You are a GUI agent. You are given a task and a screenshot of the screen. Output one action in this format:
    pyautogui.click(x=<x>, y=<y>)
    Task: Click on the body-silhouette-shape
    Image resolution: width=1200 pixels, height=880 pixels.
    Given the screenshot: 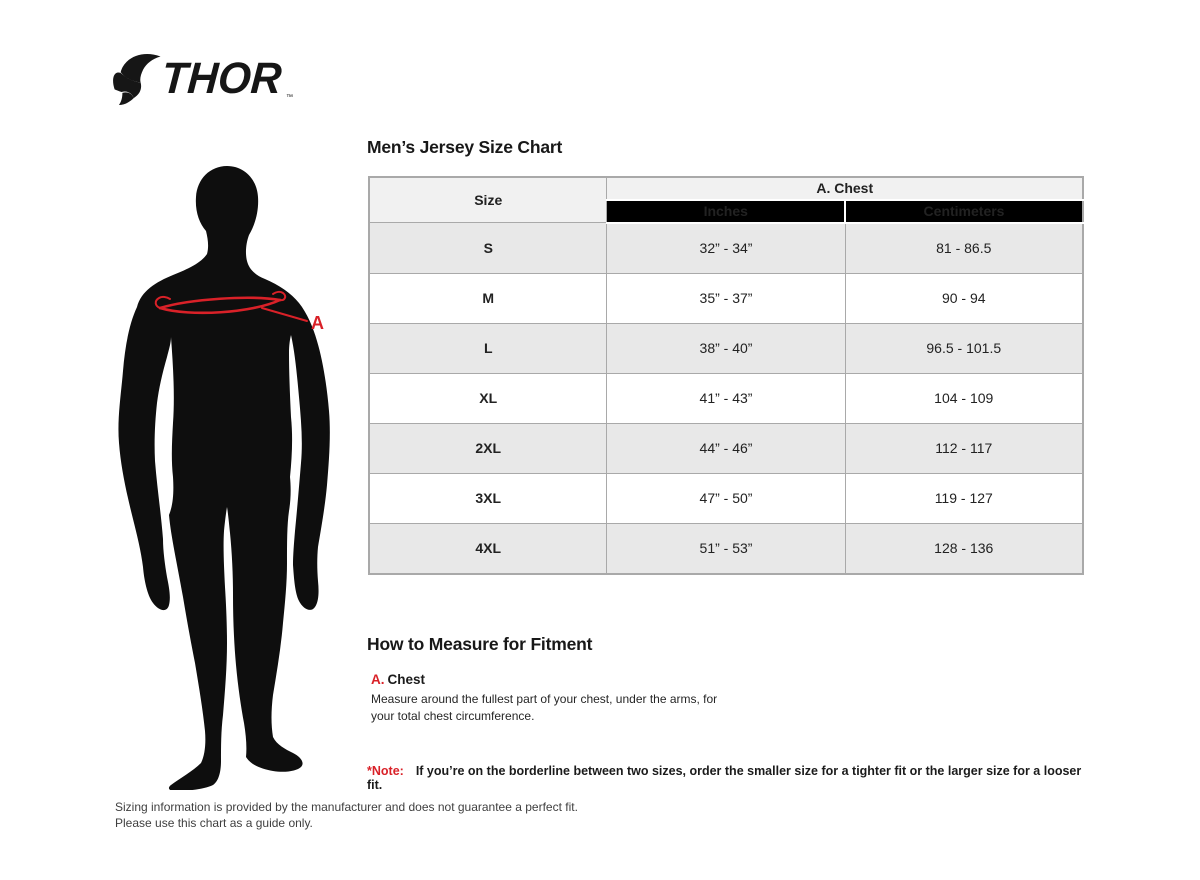 What is the action you would take?
    pyautogui.click(x=224, y=478)
    